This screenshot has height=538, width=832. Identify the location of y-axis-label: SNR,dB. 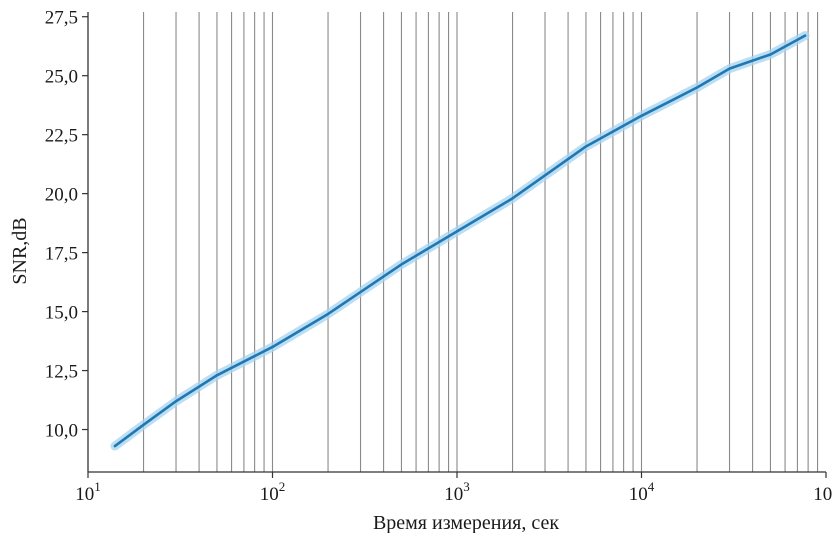
(20, 250).